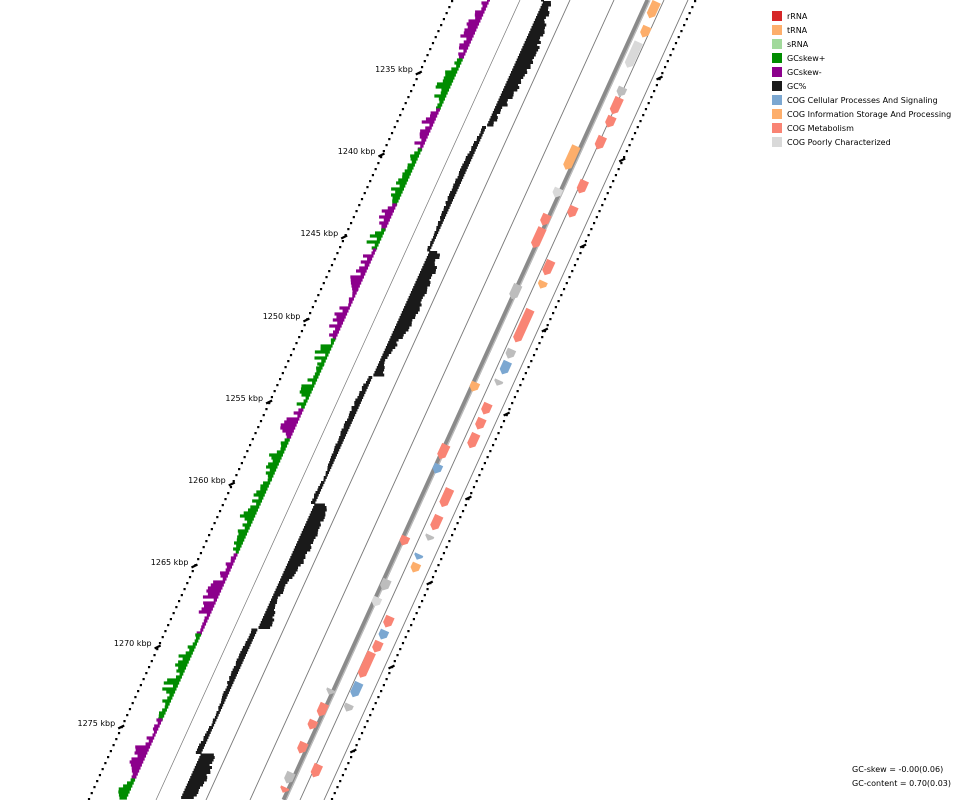  What do you see at coordinates (133, 643) in the screenshot?
I see `tick-label: 1270 kbp` at bounding box center [133, 643].